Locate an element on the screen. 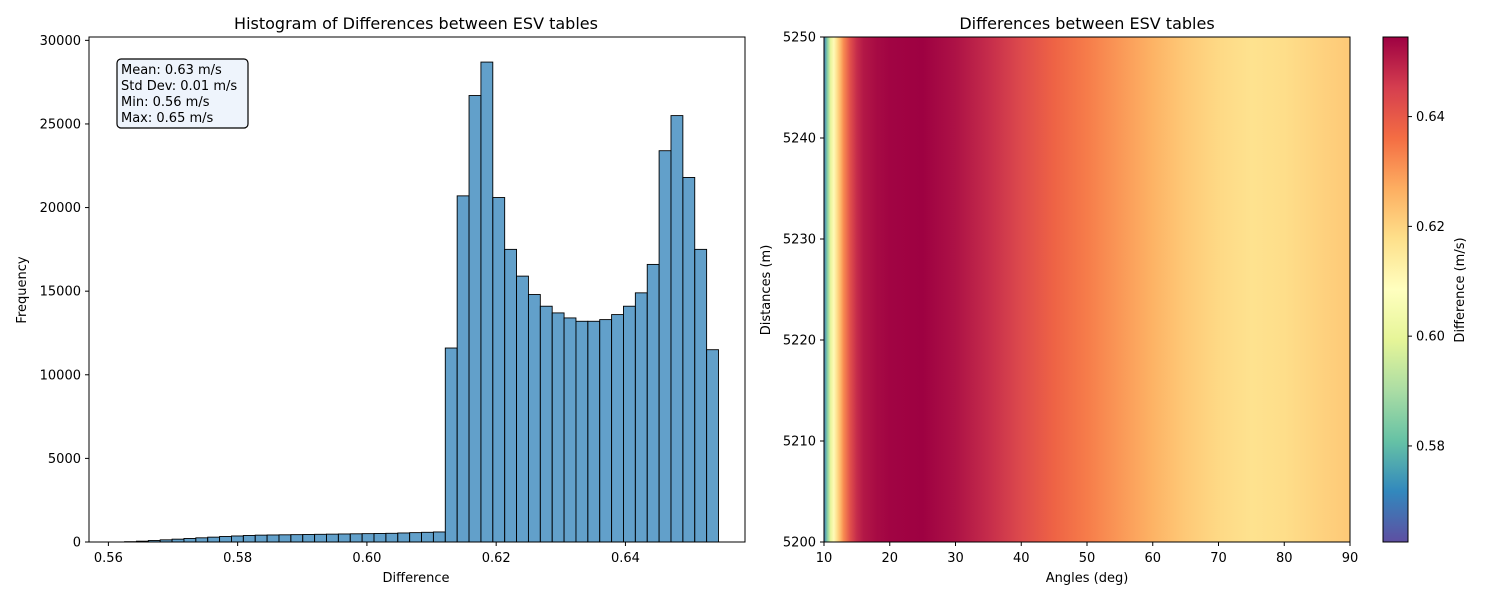 The height and width of the screenshot is (600, 1500). stats-std-dev: Std Dev: 0.01 m/s is located at coordinates (179, 86).